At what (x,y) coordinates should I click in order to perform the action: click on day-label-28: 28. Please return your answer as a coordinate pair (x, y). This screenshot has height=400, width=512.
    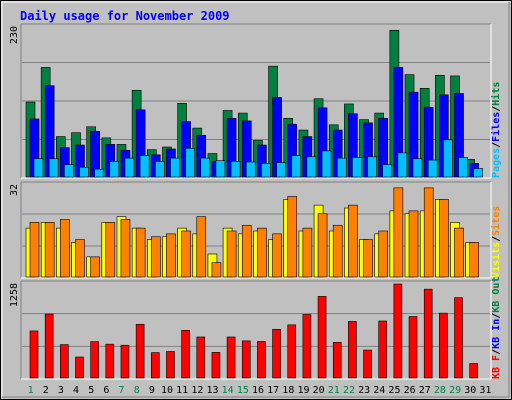
    Looking at the image, I should click on (440, 390).